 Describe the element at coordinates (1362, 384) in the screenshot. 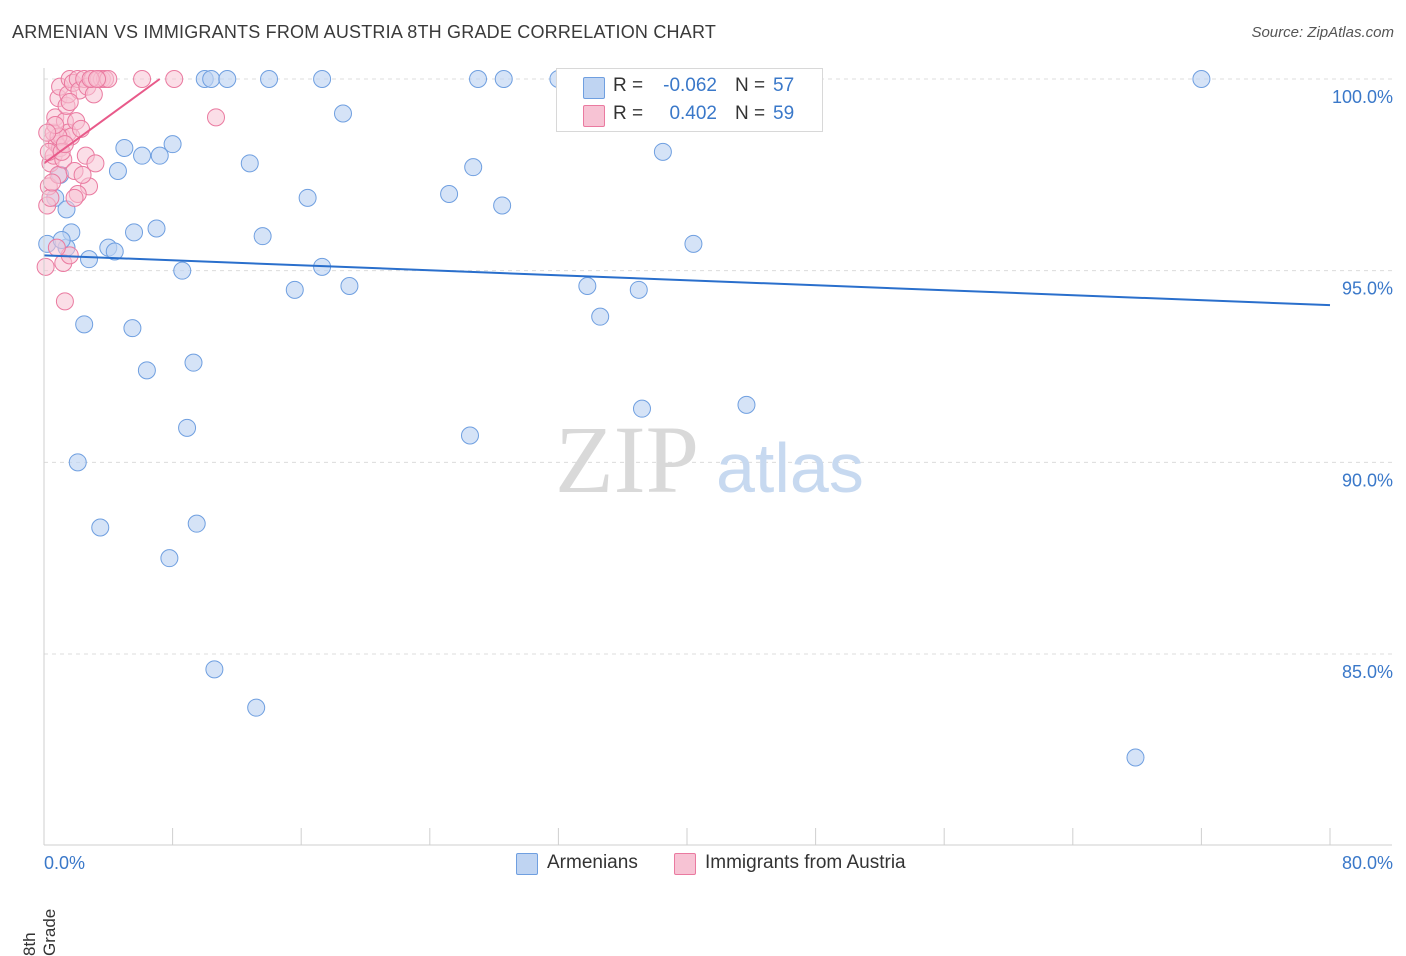

I see `y-tick-labels: 85.0% 90.0% 95.0% 100.0%` at that location.